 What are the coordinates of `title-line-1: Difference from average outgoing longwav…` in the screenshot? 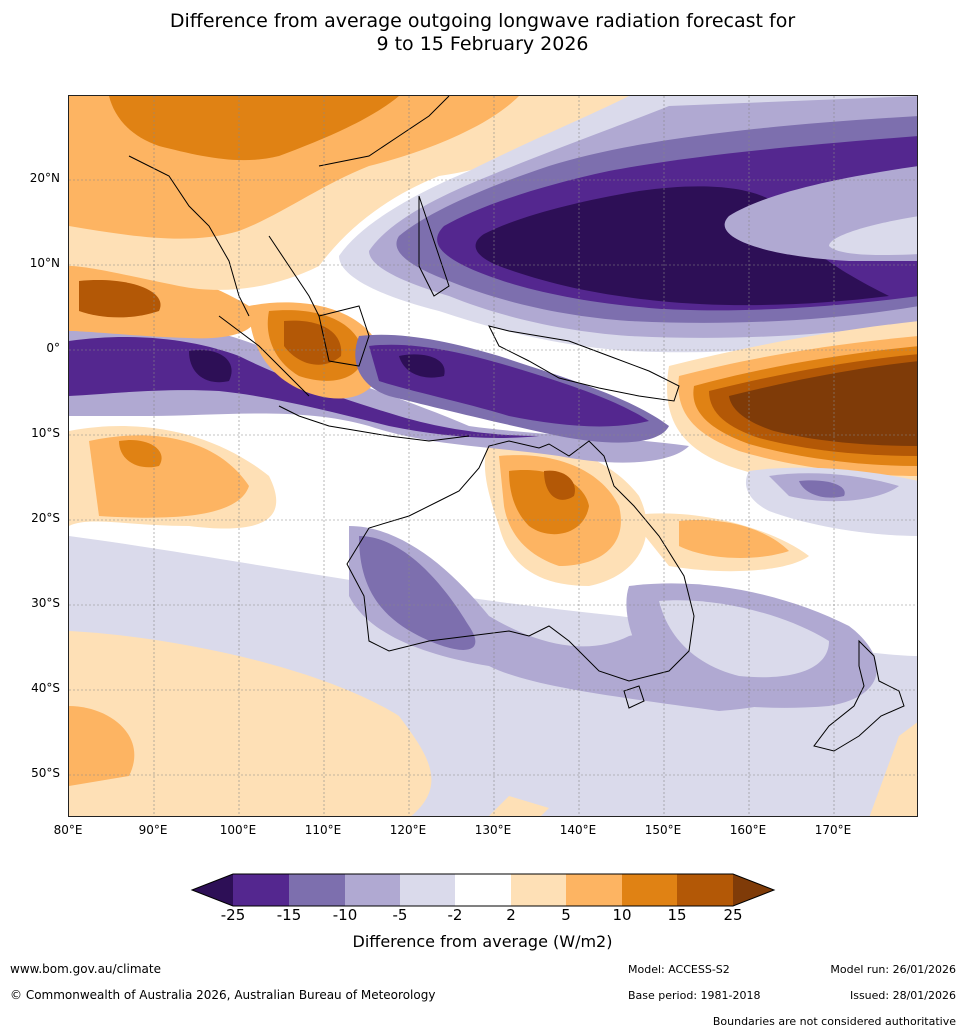 It's located at (482, 21).